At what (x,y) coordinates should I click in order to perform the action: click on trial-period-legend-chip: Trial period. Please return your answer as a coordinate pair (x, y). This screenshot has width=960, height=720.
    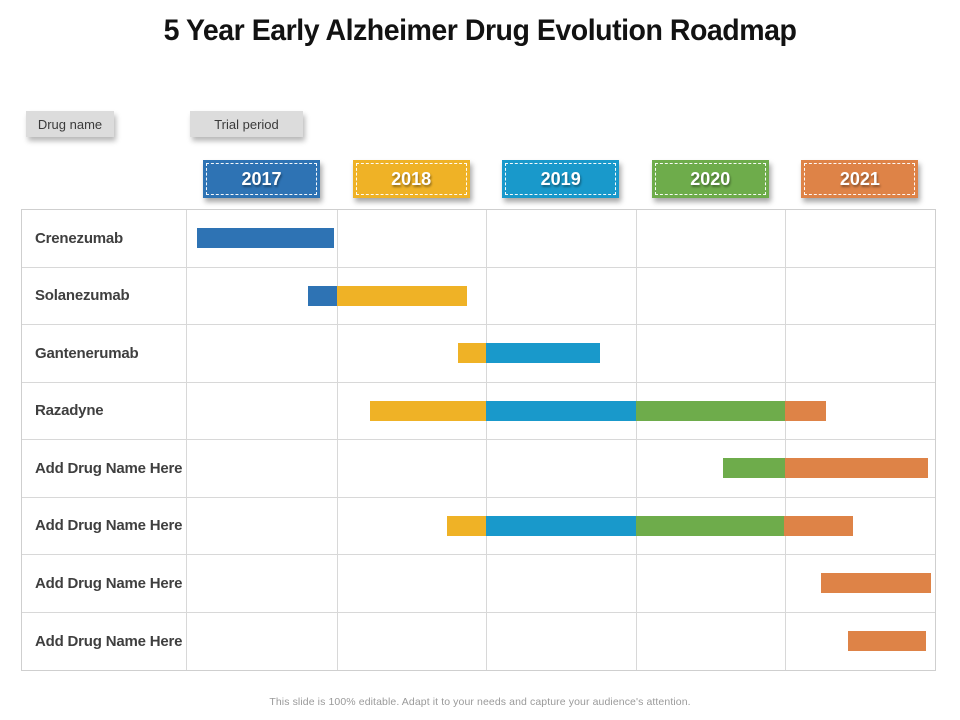
    Looking at the image, I should click on (246, 124).